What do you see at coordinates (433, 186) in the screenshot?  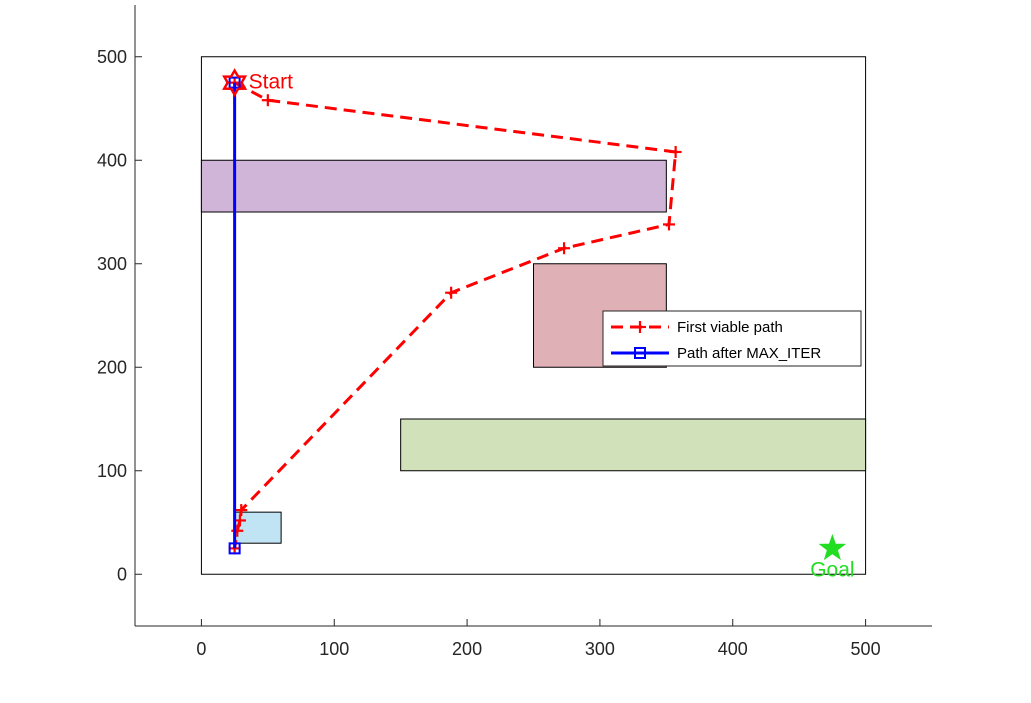 I see `obstacle-purple` at bounding box center [433, 186].